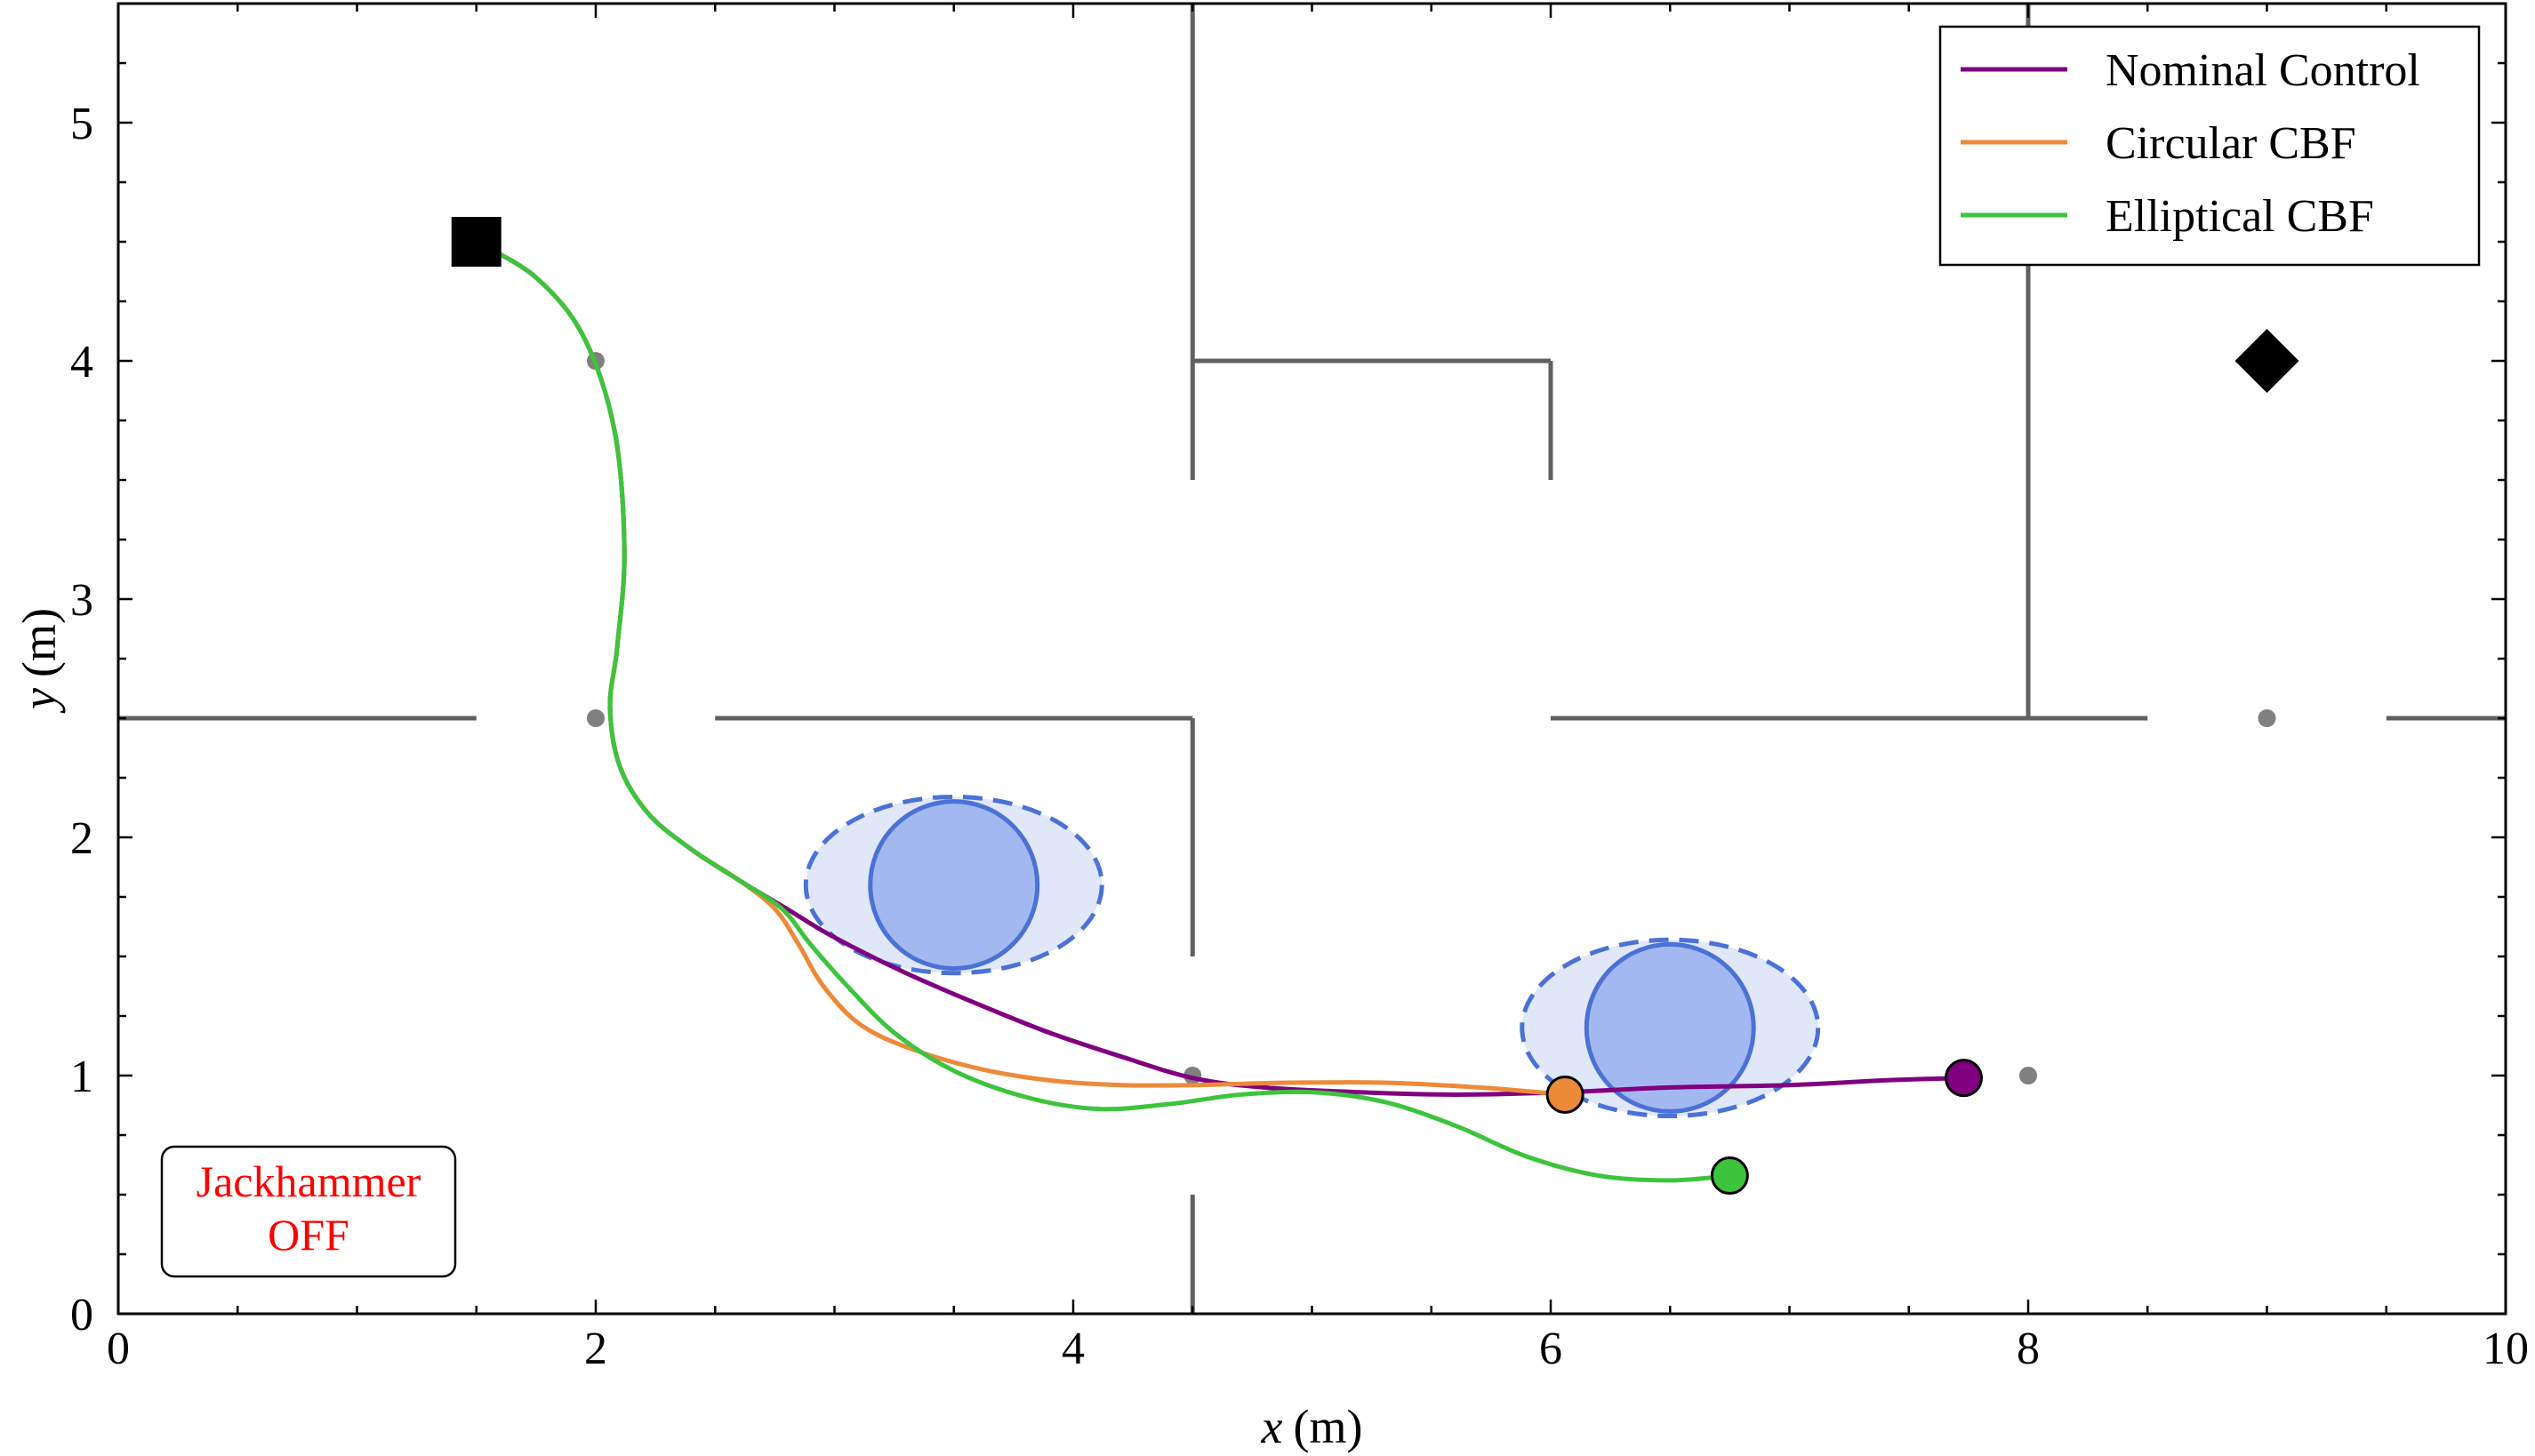 This screenshot has height=1456, width=2535. I want to click on legend-label-elliptical-cbf: Elliptical CBF, so click(2240, 216).